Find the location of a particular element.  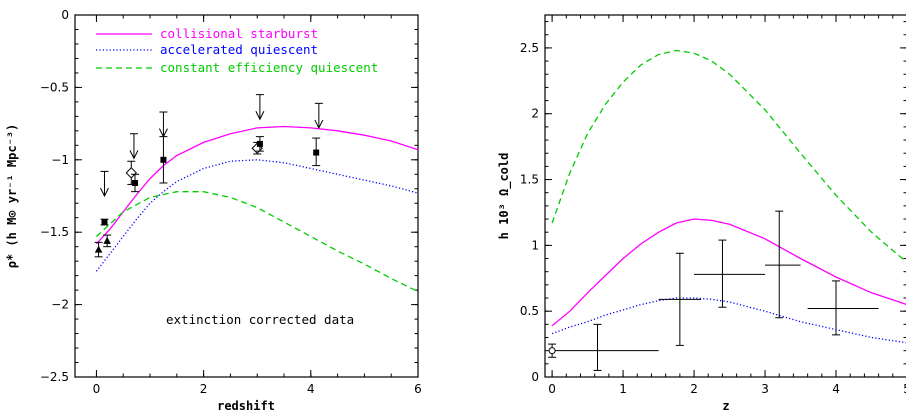

right-data-points is located at coordinates (713, 290).